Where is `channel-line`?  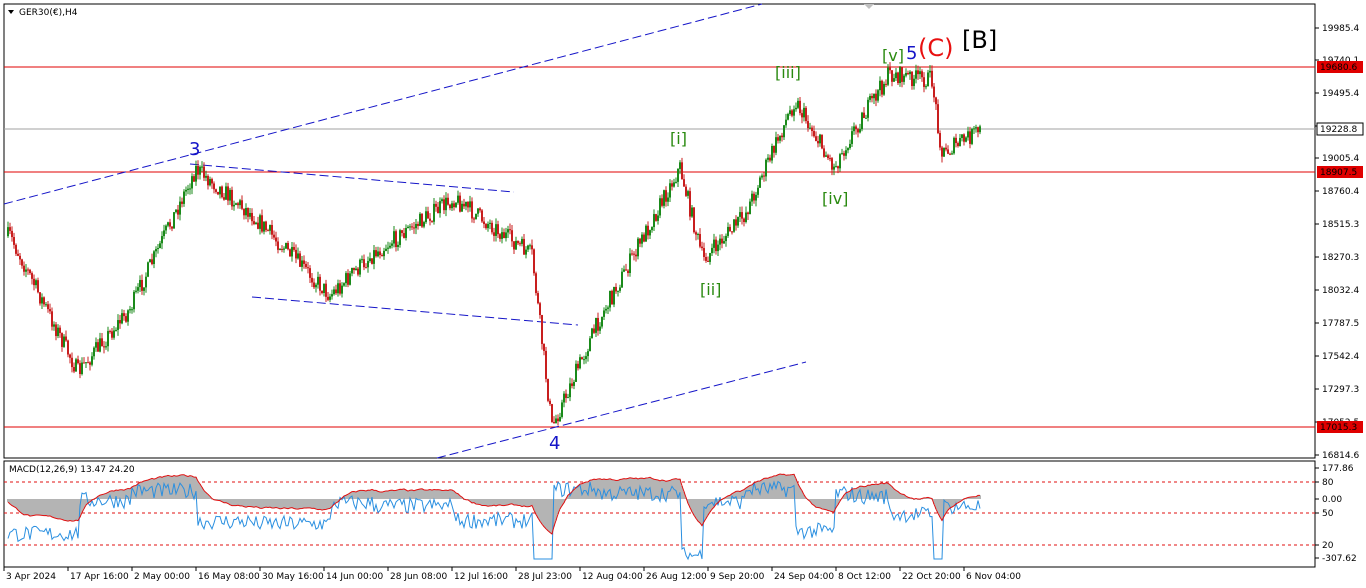 channel-line is located at coordinates (621, 410).